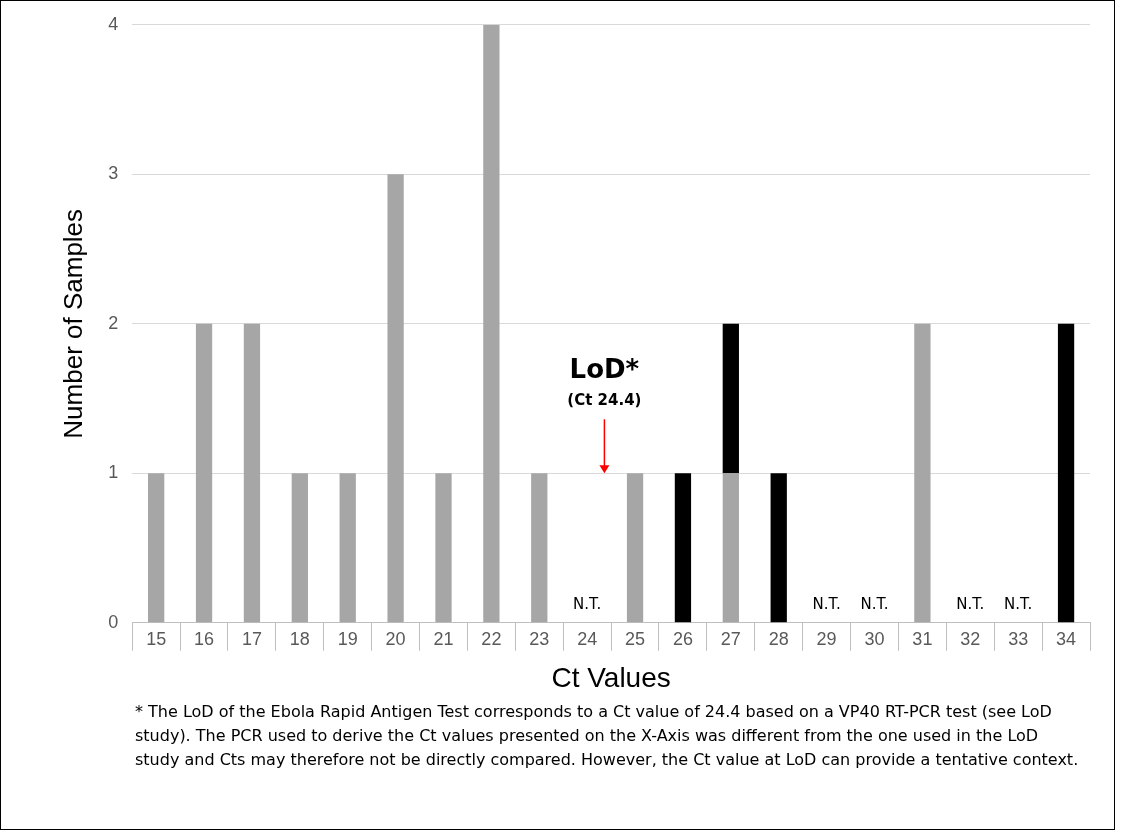 This screenshot has width=1125, height=835. Describe the element at coordinates (874, 638) in the screenshot. I see `x-tick-label: 30` at that location.